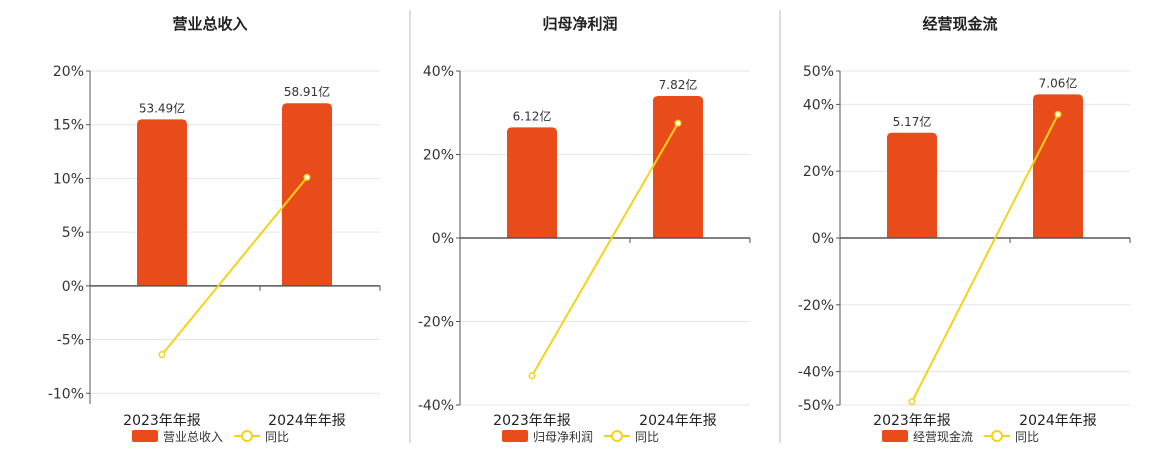  What do you see at coordinates (73, 233) in the screenshot?
I see `y-tick-label: 5%` at bounding box center [73, 233].